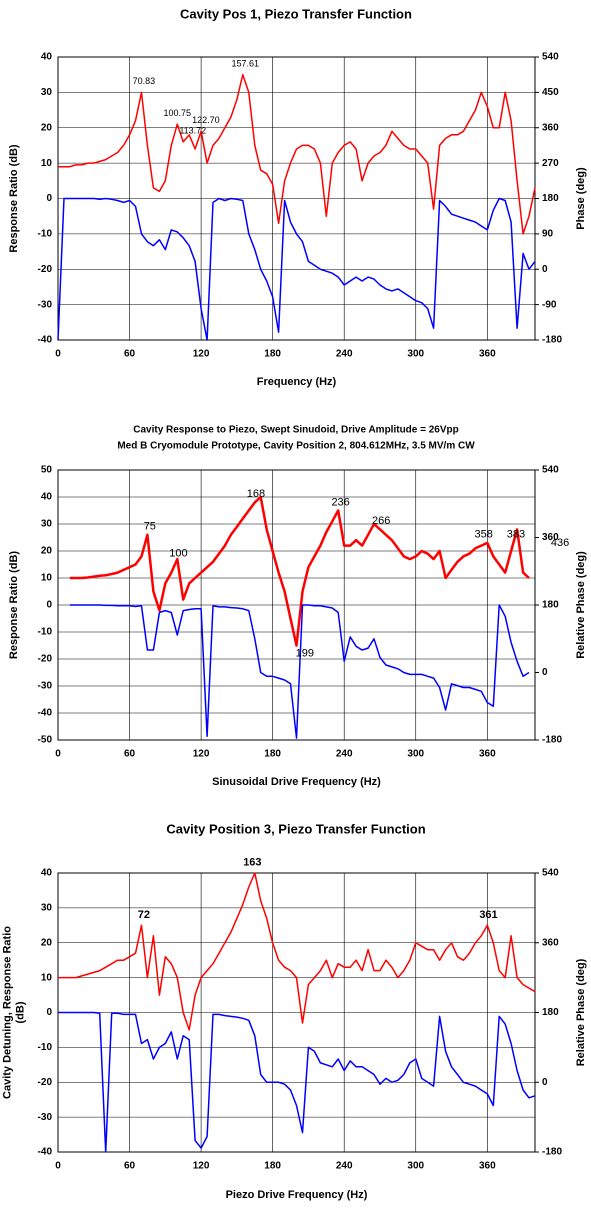 Image resolution: width=591 pixels, height=1208 pixels. What do you see at coordinates (516, 535) in the screenshot?
I see `annotation: 383` at bounding box center [516, 535].